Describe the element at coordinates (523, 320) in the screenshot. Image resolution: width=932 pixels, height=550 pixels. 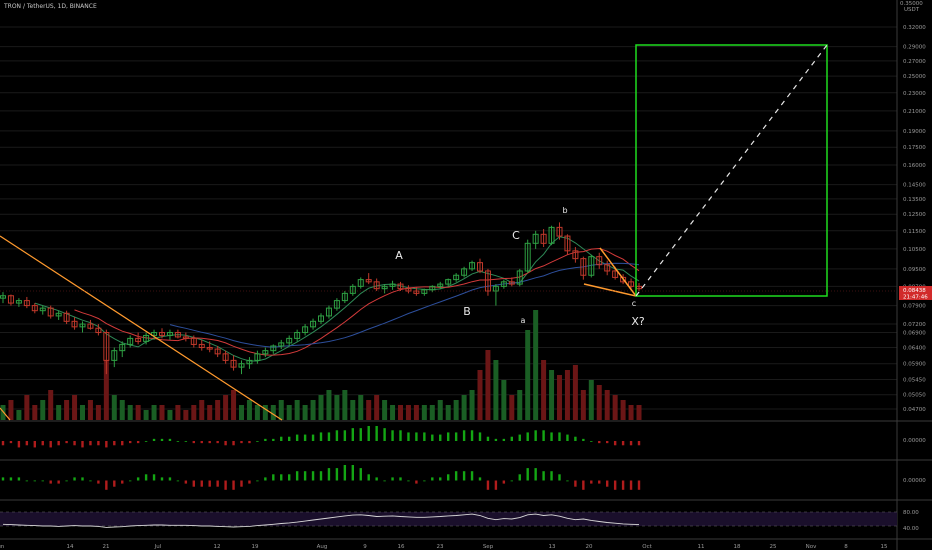
I see `wave-label-a-text: a` at that location.